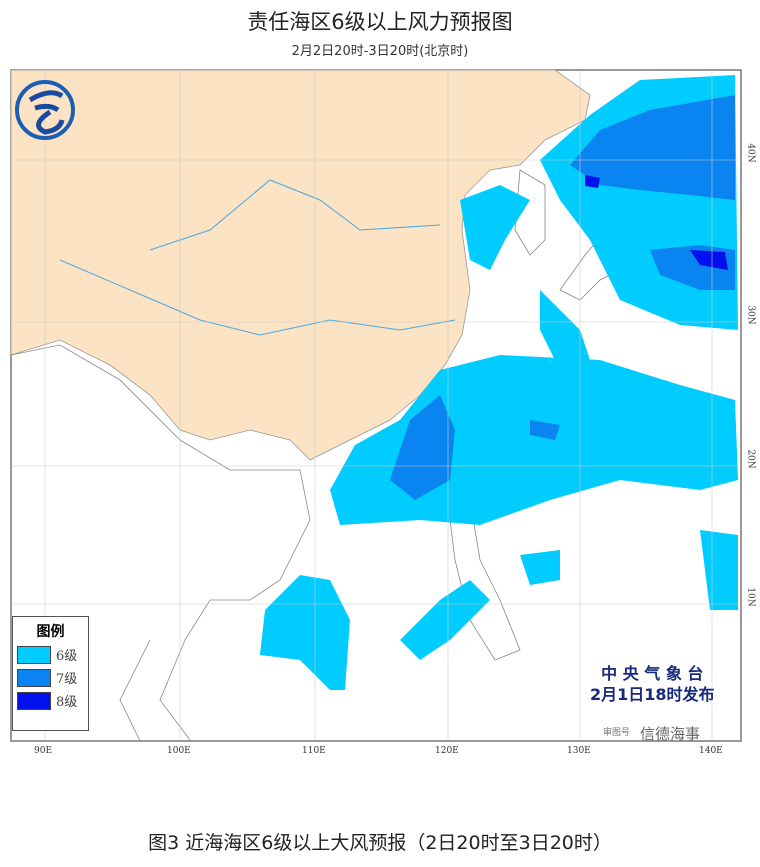  What do you see at coordinates (652, 684) in the screenshot?
I see `publisher-stamp: 中 央 气 象 台 2月1日18时发布` at bounding box center [652, 684].